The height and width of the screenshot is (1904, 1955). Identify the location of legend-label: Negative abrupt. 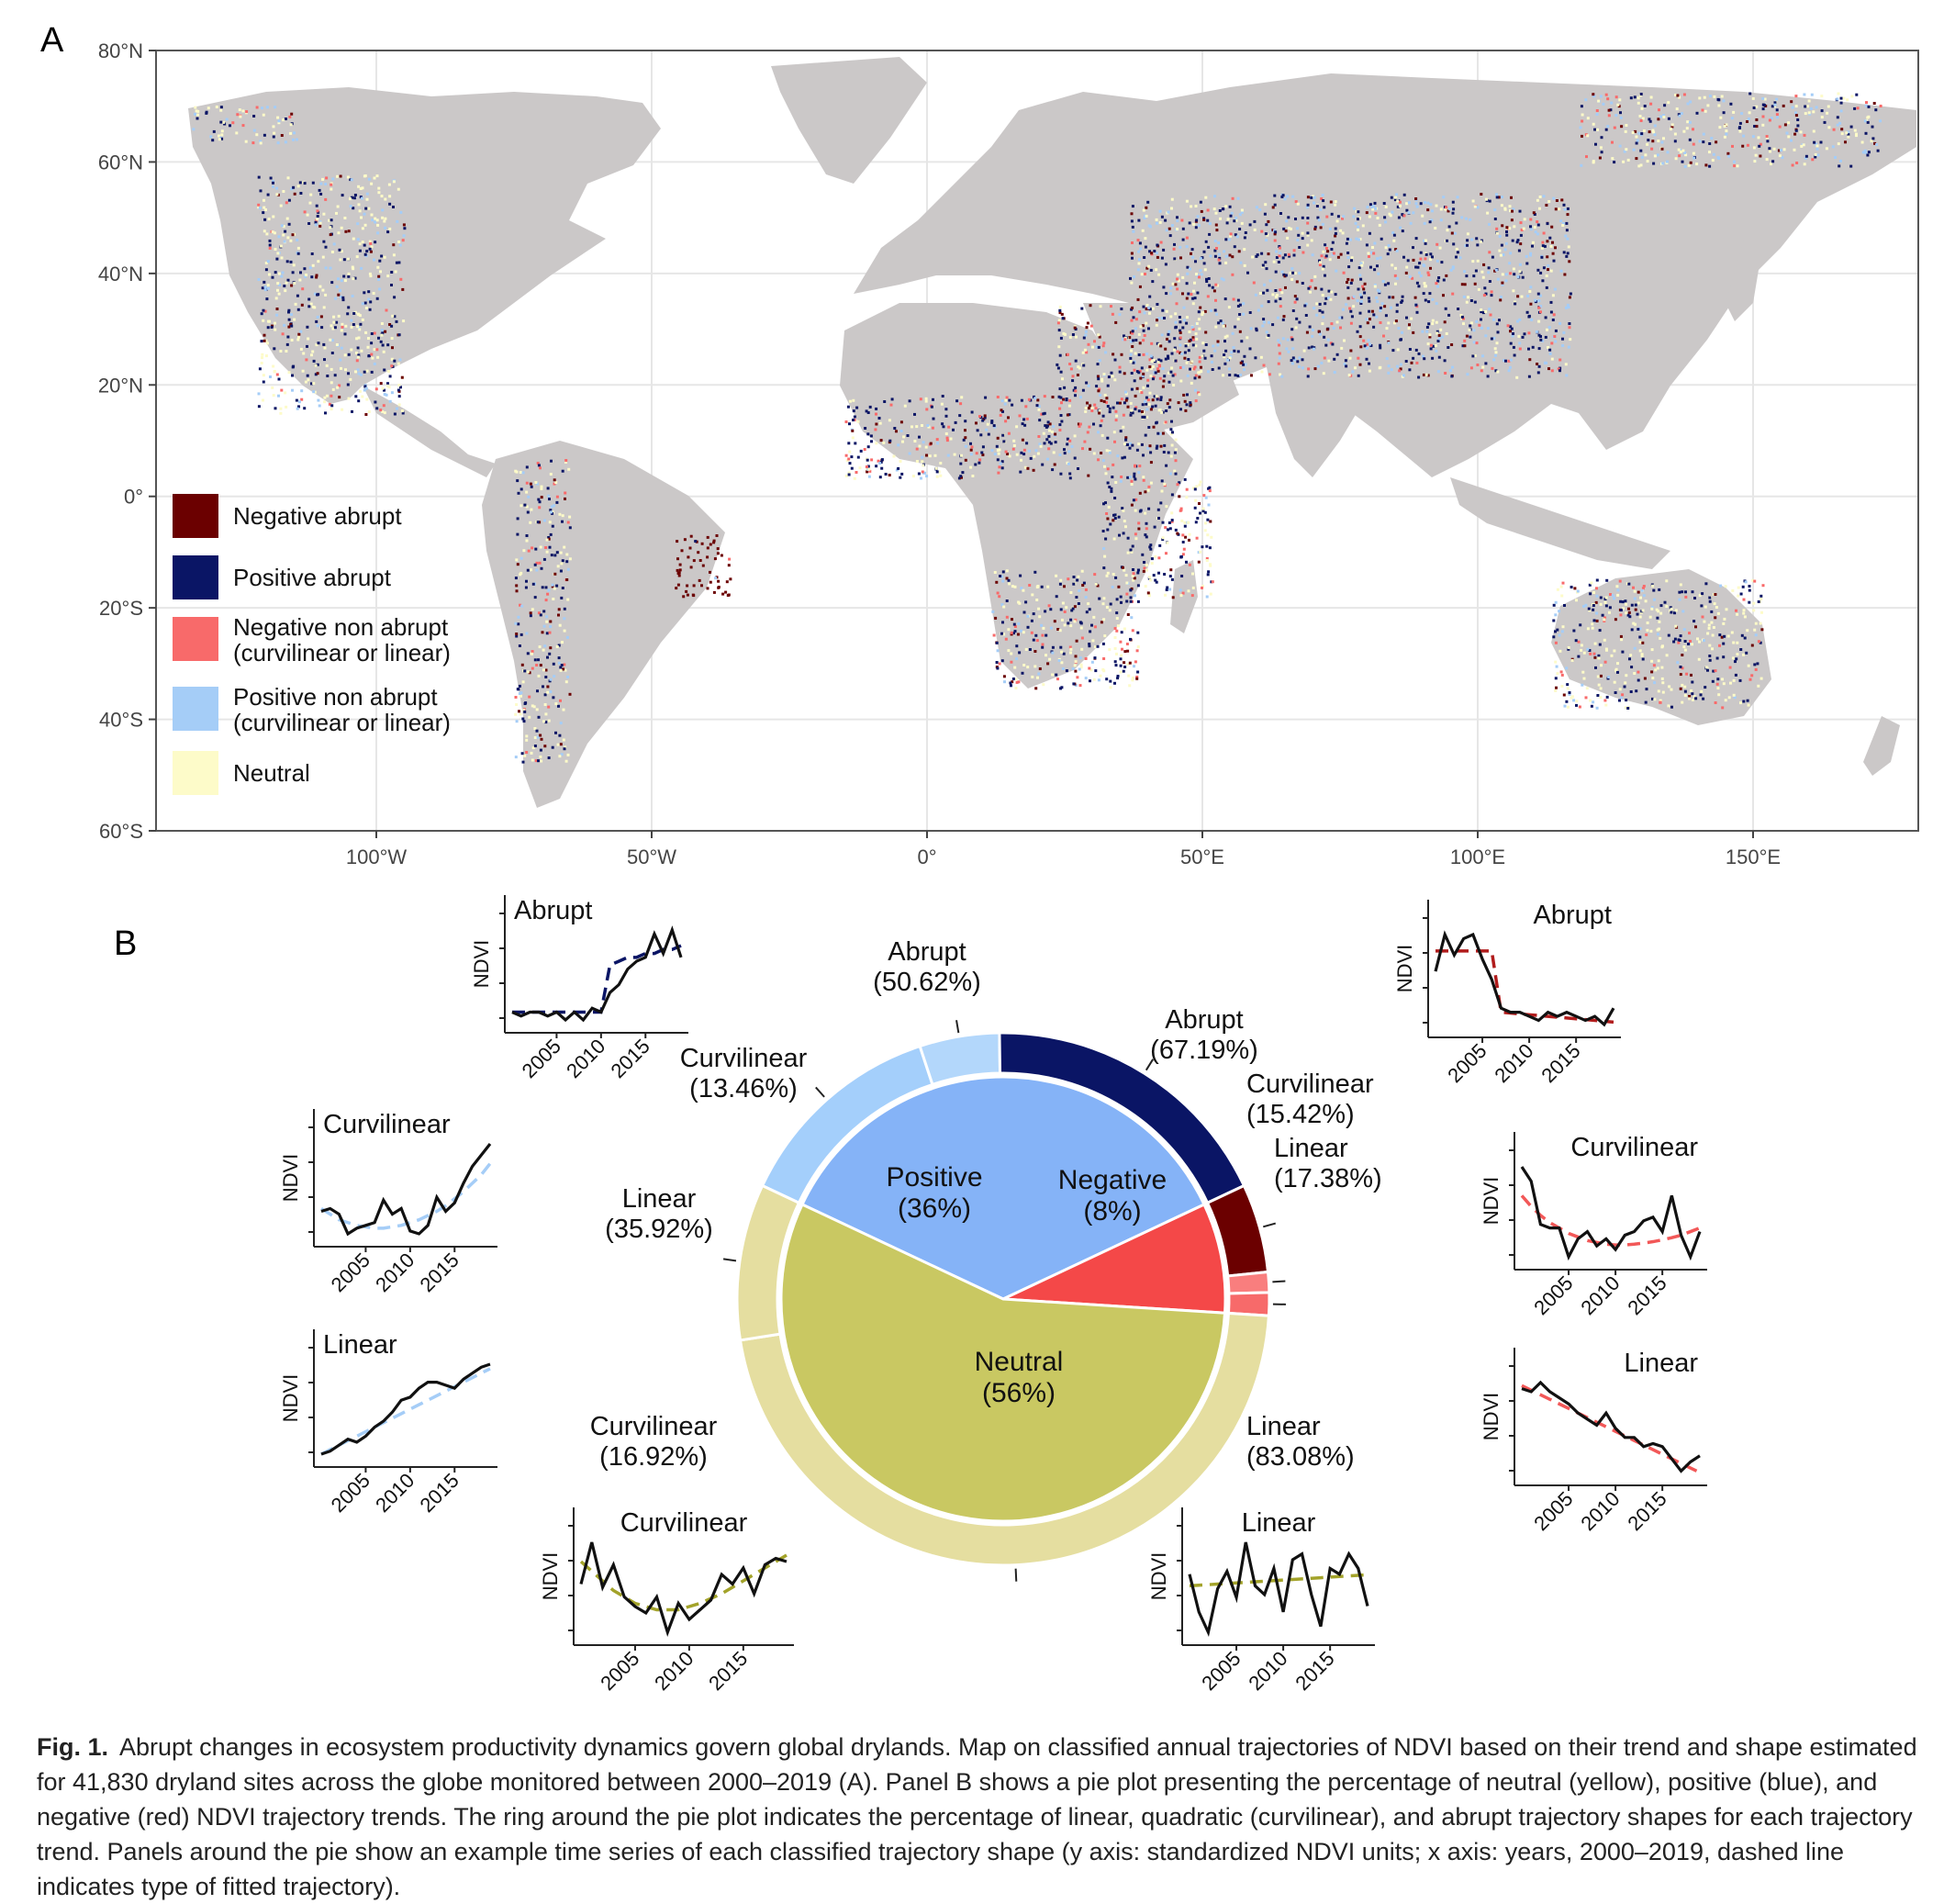
(317, 516).